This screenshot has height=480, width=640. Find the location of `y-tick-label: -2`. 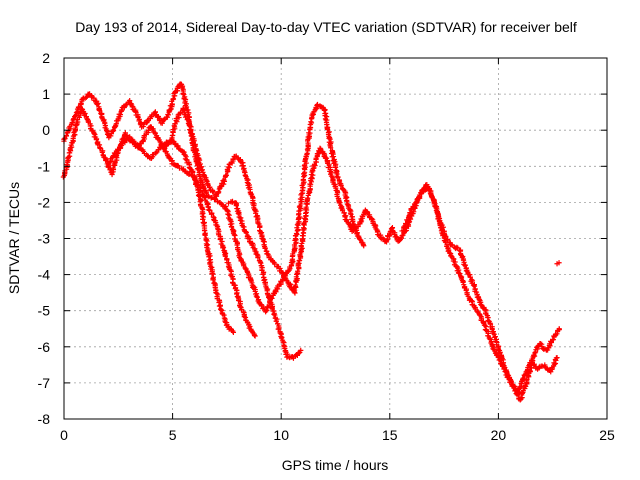

y-tick-label: -2 is located at coordinates (44, 202).